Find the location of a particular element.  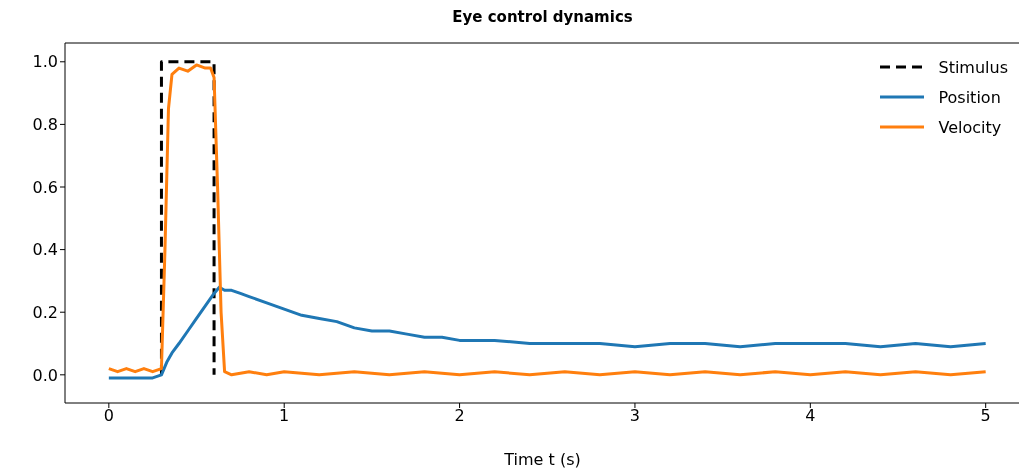

y-tick-label: 0.0 is located at coordinates (45, 375).